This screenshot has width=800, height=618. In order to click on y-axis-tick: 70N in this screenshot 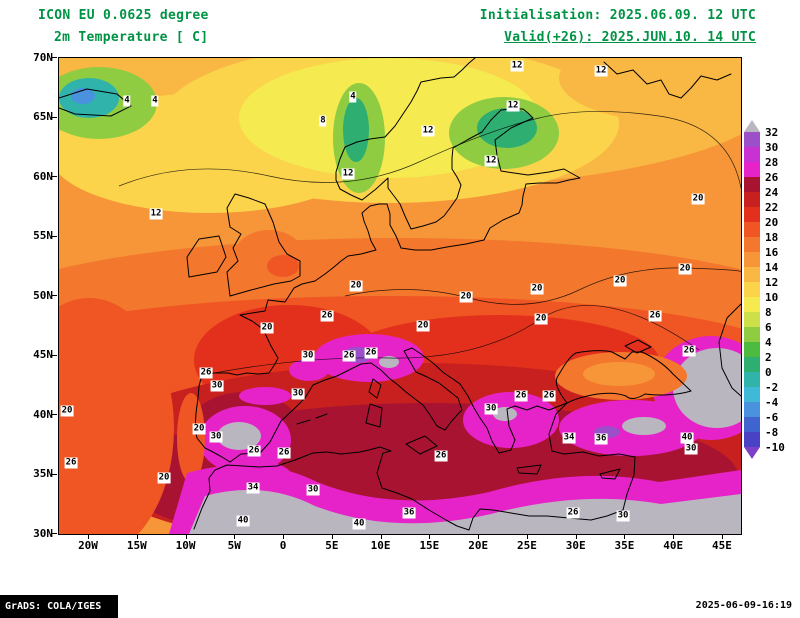, I will do `click(43, 57)`.